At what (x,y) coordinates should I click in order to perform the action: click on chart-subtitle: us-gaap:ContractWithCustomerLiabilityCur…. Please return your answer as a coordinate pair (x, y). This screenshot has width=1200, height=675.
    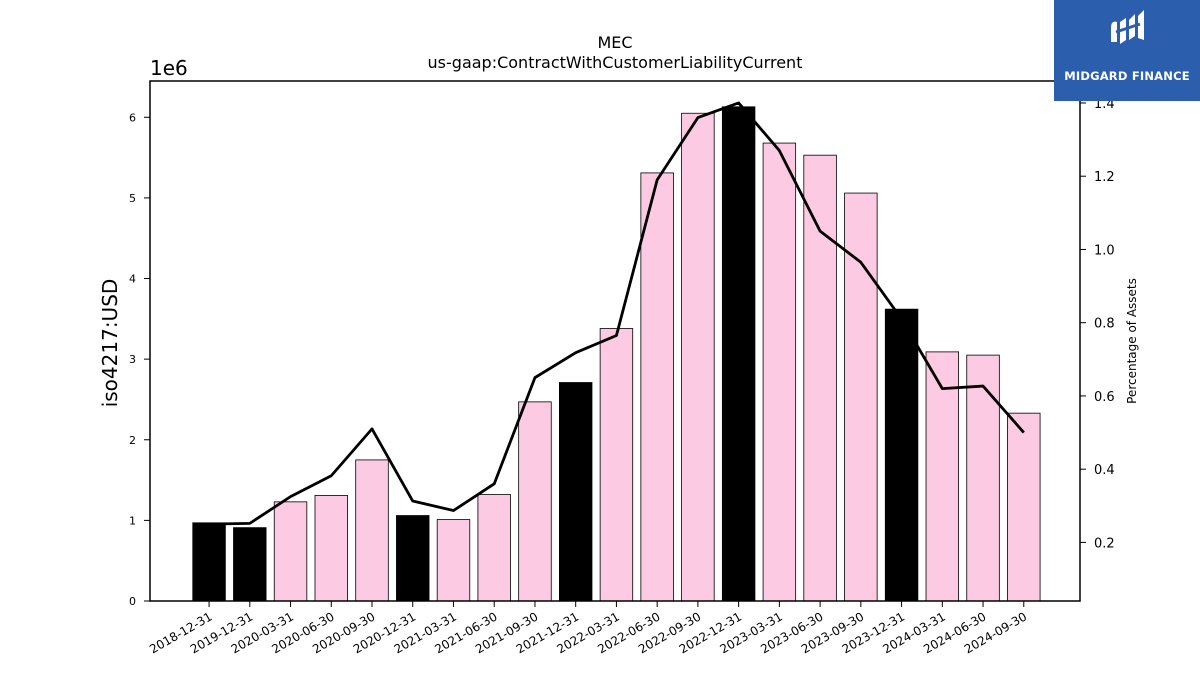
    Looking at the image, I should click on (615, 62).